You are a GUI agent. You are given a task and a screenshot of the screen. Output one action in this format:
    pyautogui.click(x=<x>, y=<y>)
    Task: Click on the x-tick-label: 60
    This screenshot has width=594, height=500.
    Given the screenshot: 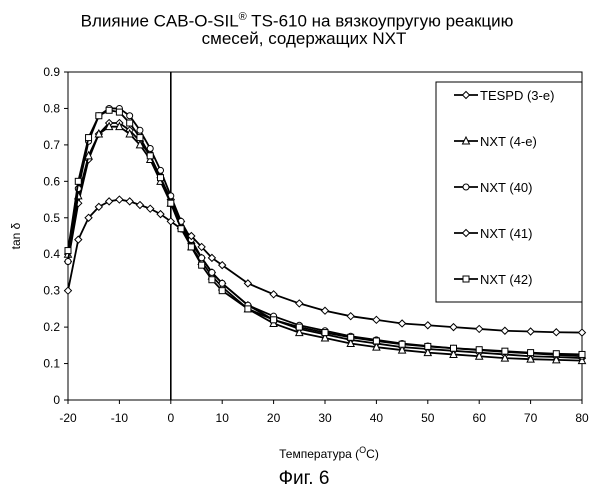 What is the action you would take?
    pyautogui.click(x=480, y=418)
    